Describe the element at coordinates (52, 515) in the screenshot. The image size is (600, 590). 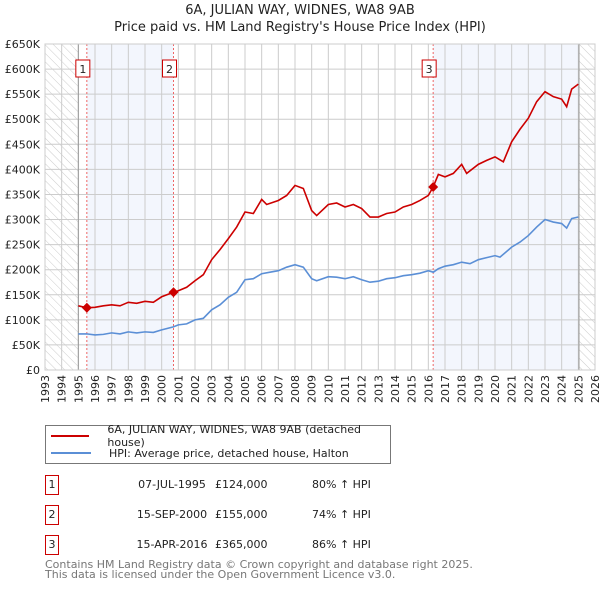
I see `sale-number-badge: 2` at that location.